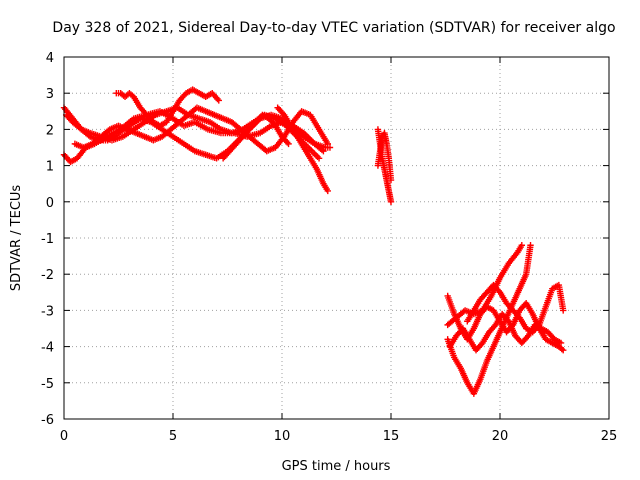  I want to click on x-tick-label: 5, so click(173, 436).